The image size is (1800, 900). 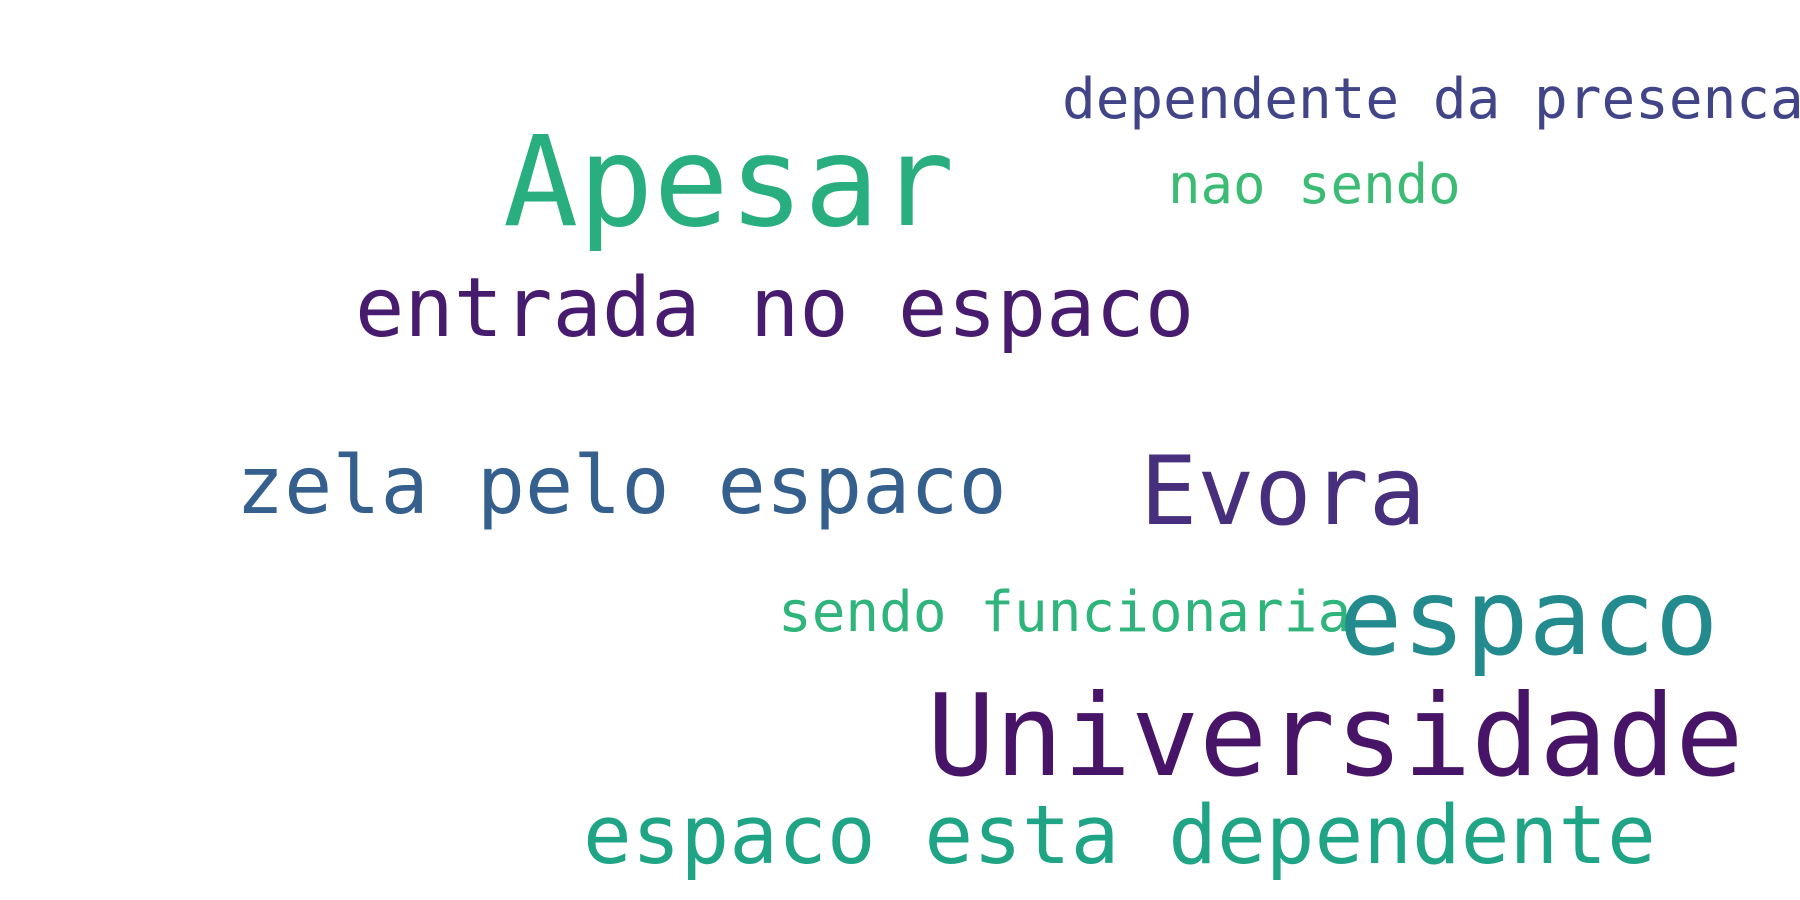 I want to click on word-entrada-no-espaco: entrada no espaco, so click(x=775, y=308).